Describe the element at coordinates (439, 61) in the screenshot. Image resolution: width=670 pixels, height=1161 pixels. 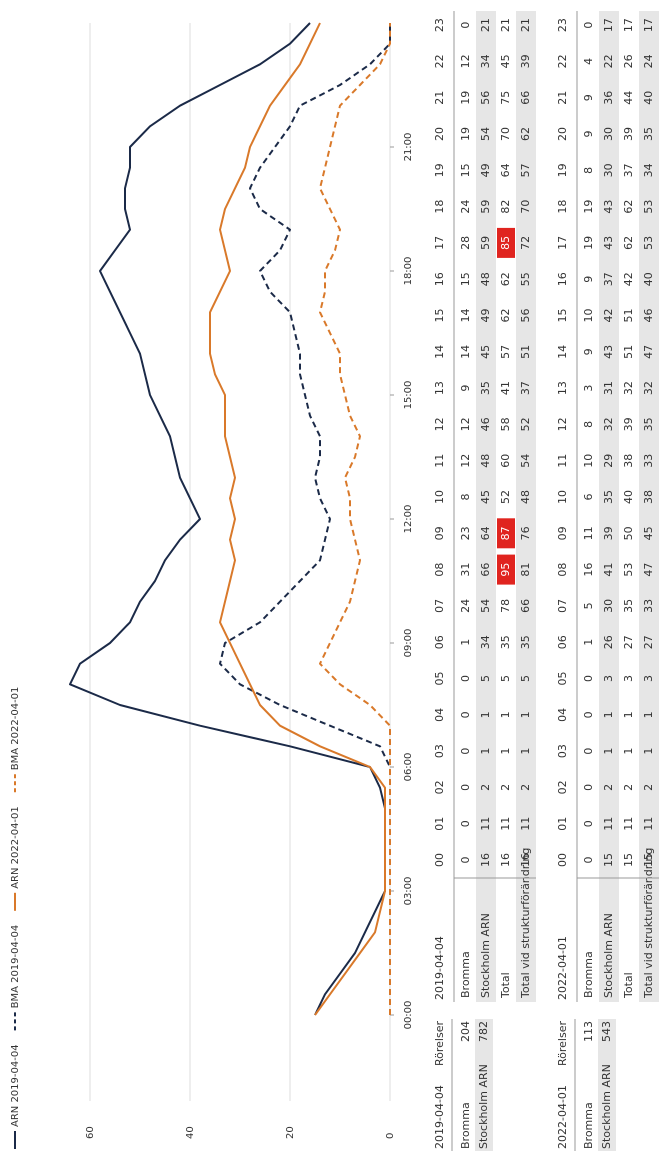
I see `hour-label: 22` at that location.